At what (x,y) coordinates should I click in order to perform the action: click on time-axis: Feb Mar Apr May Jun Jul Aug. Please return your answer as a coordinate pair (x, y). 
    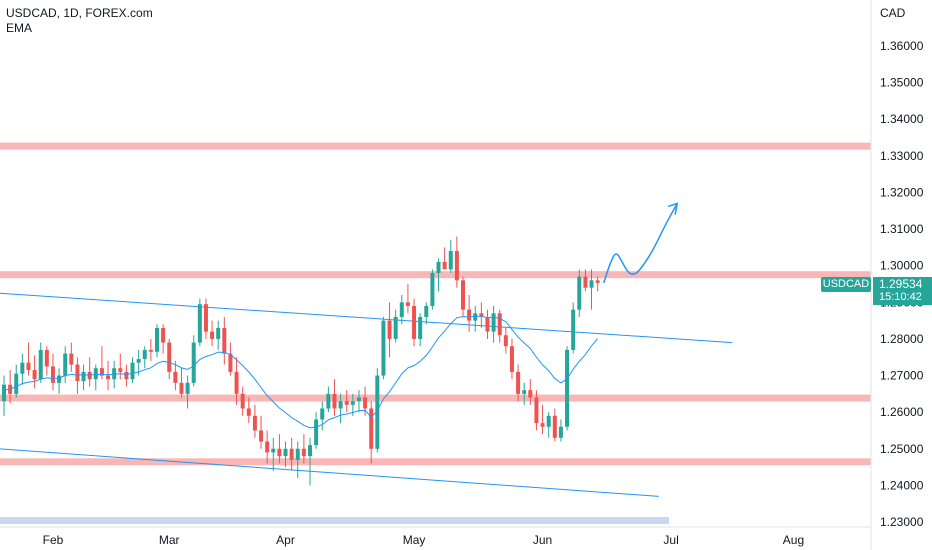
    Looking at the image, I should click on (424, 540).